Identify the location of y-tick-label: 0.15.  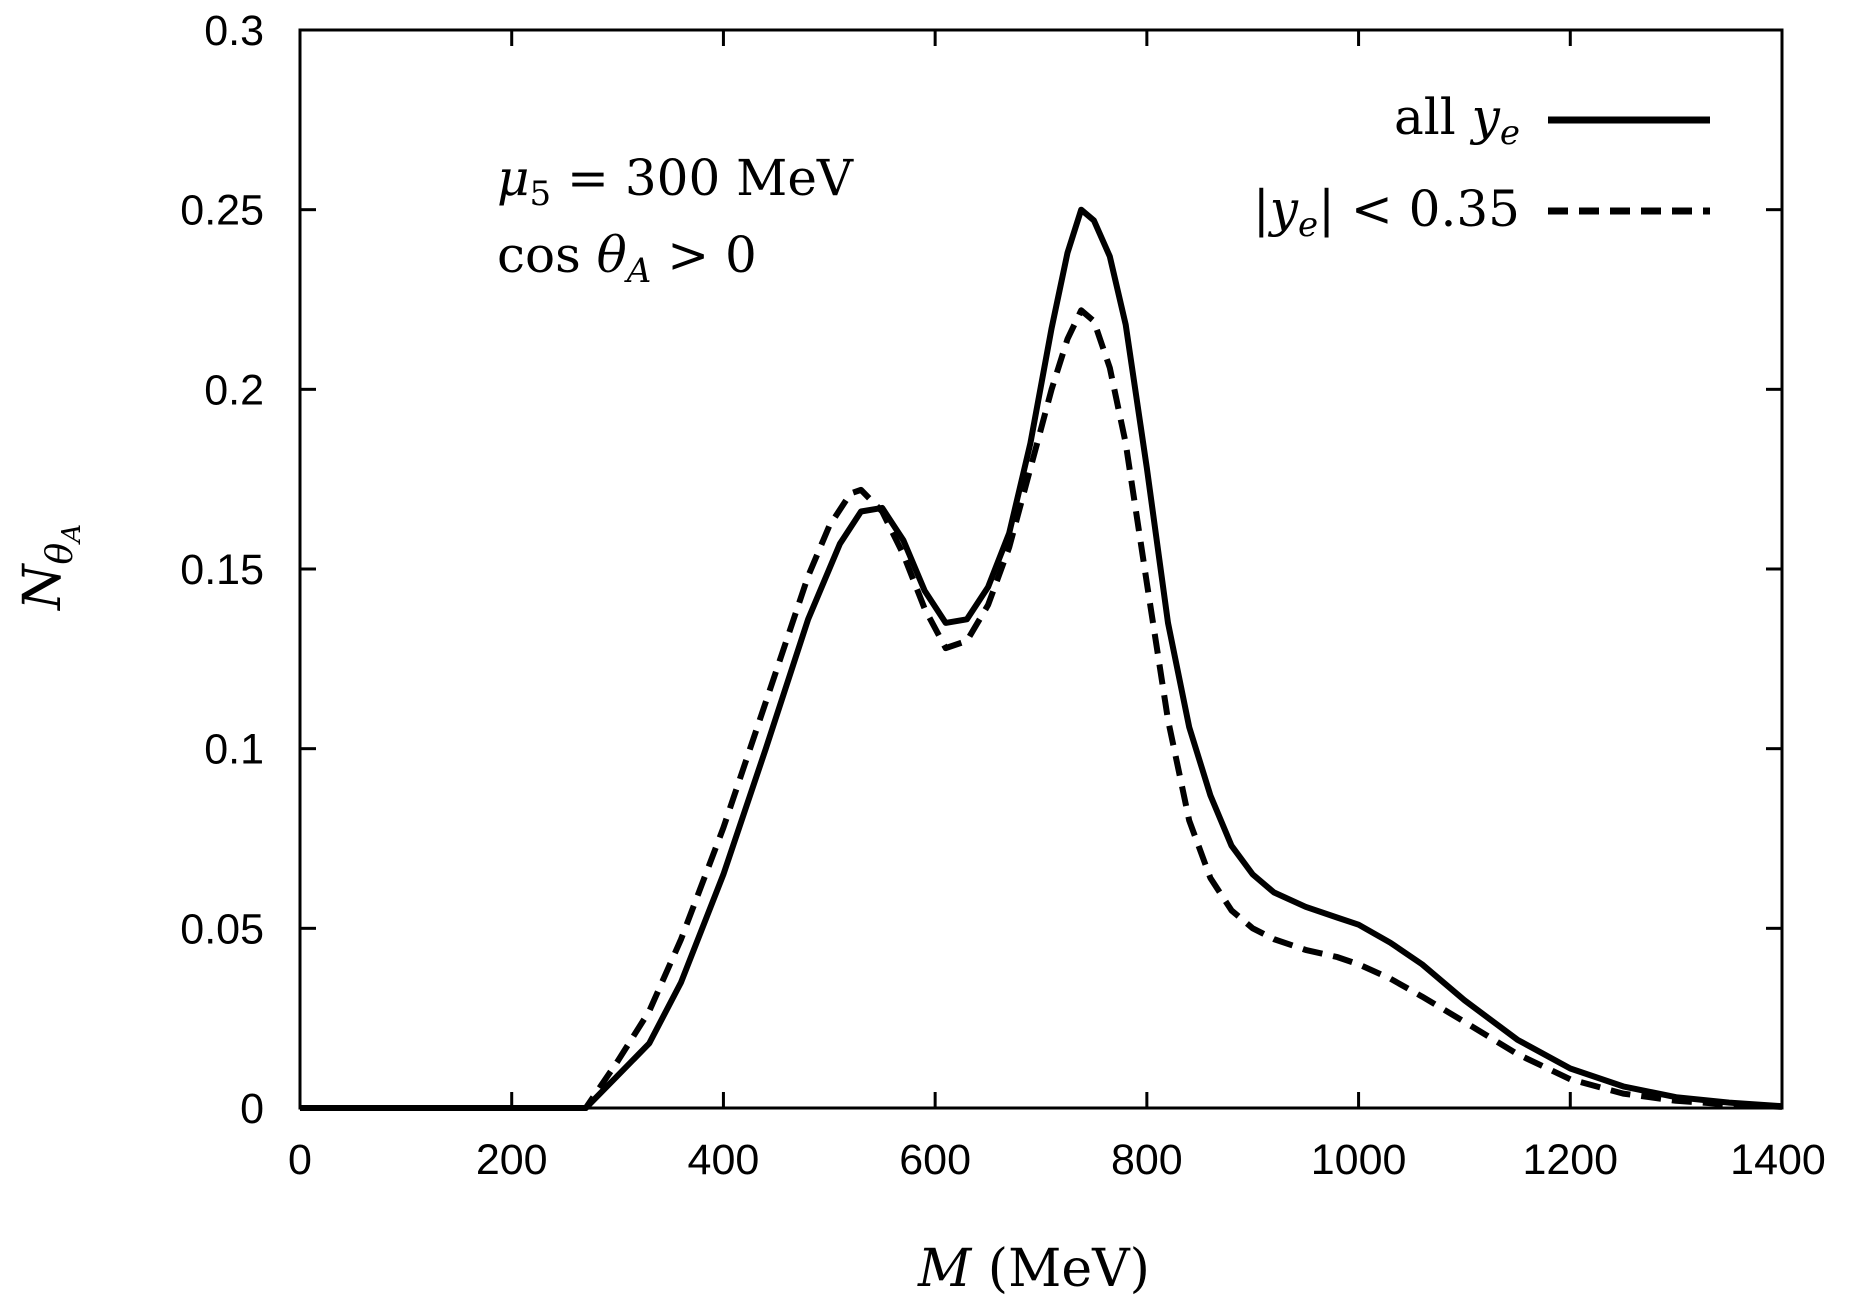
(222, 570).